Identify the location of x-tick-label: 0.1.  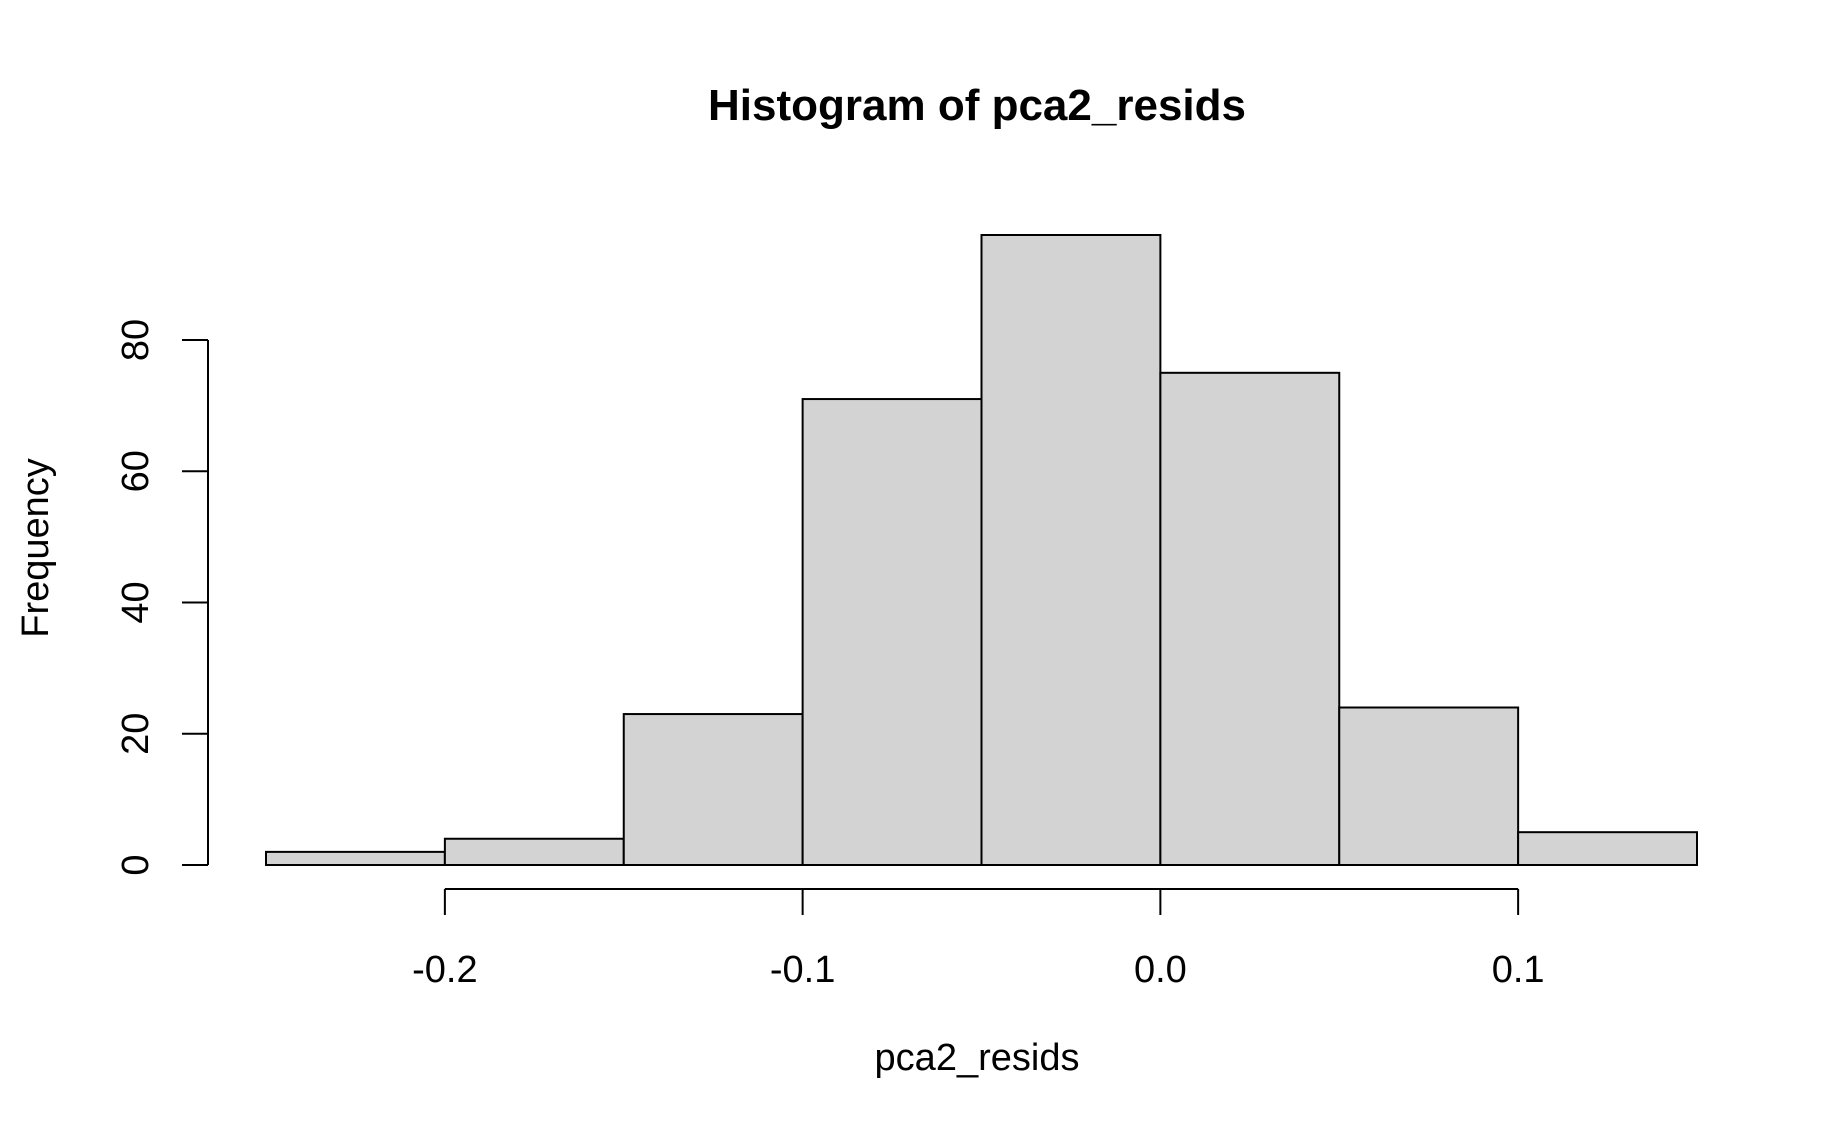
(1518, 970).